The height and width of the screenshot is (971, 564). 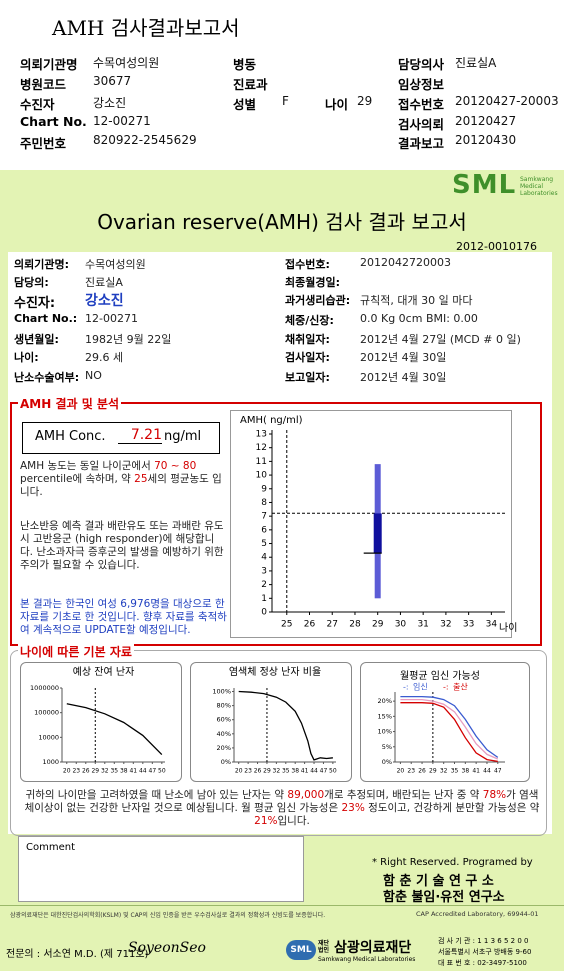 I want to click on y-tick-label: 1000000, so click(x=44, y=688).